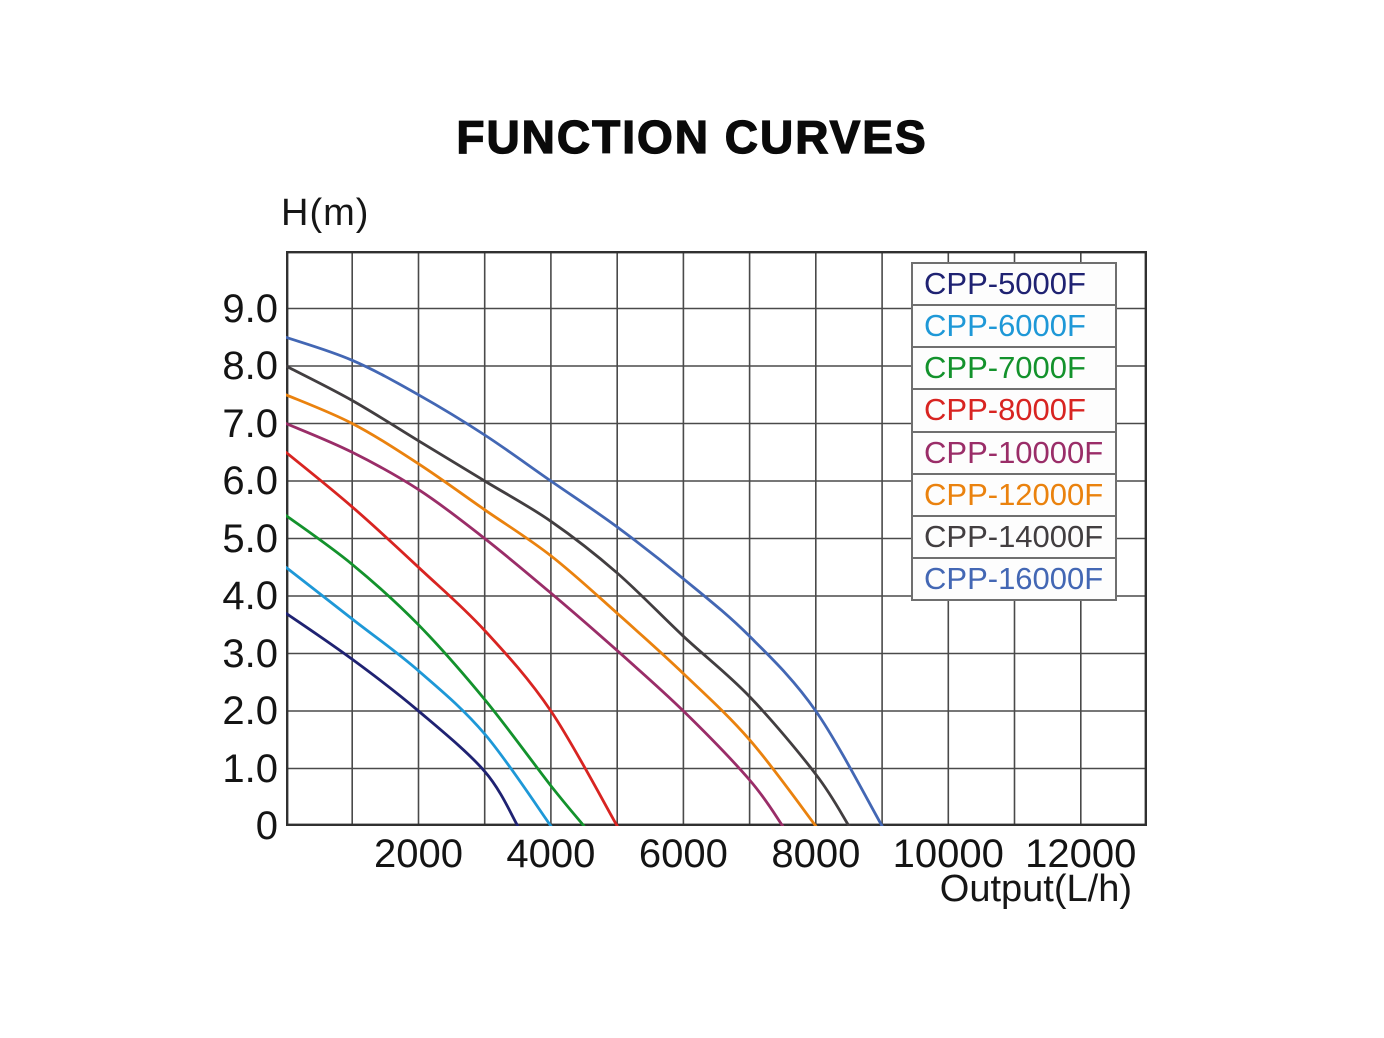 This screenshot has height=1038, width=1384. Describe the element at coordinates (250, 366) in the screenshot. I see `y-tick-label: 8.0` at that location.